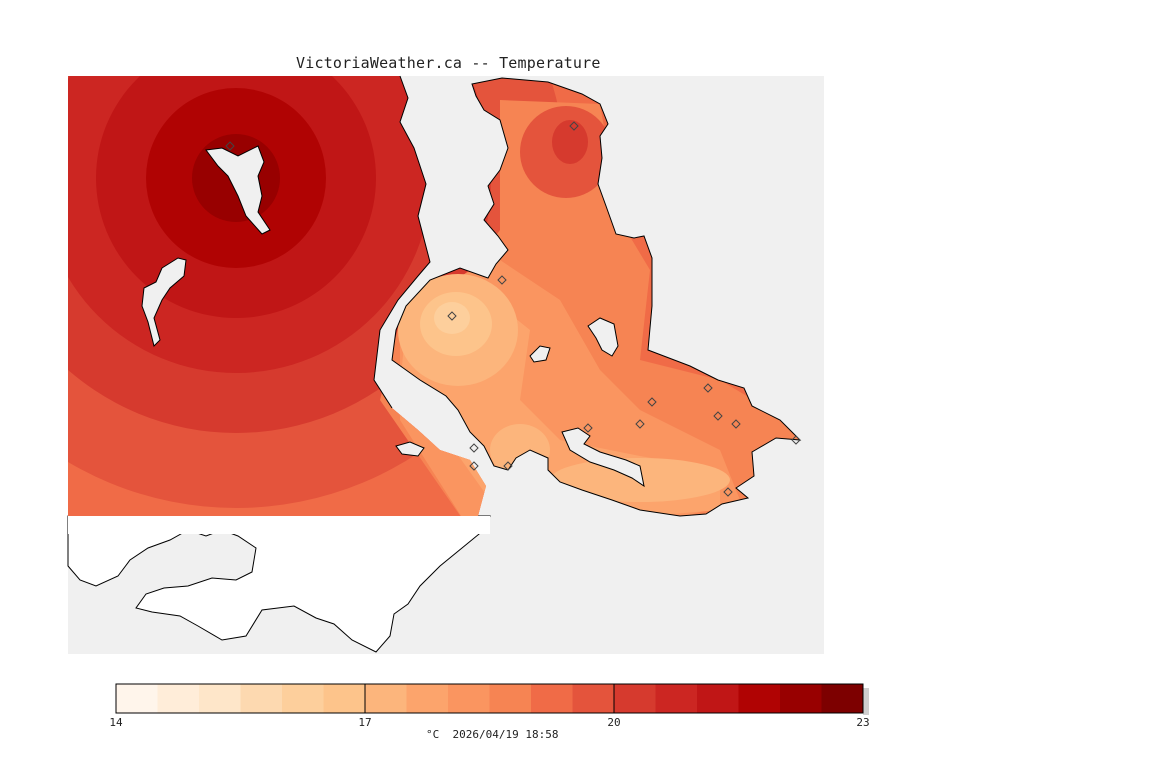  What do you see at coordinates (448, 63) in the screenshot?
I see `map-title: VictoriaWeather.ca -- Temperature` at bounding box center [448, 63].